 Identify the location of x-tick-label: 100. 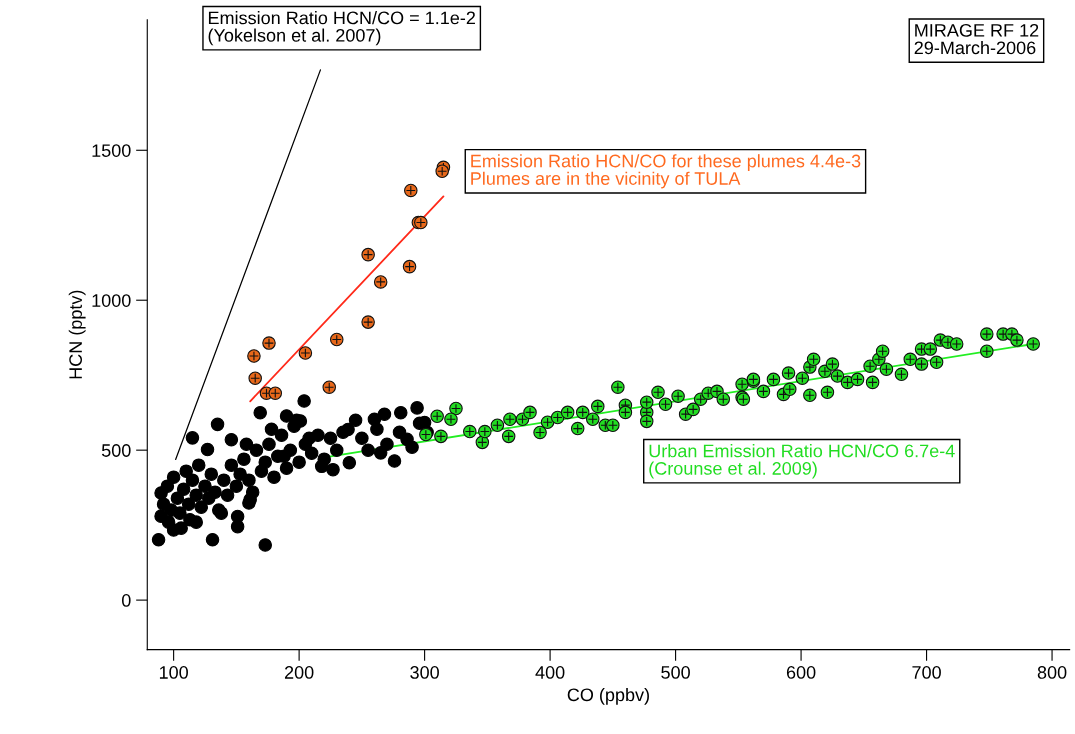
(173, 672).